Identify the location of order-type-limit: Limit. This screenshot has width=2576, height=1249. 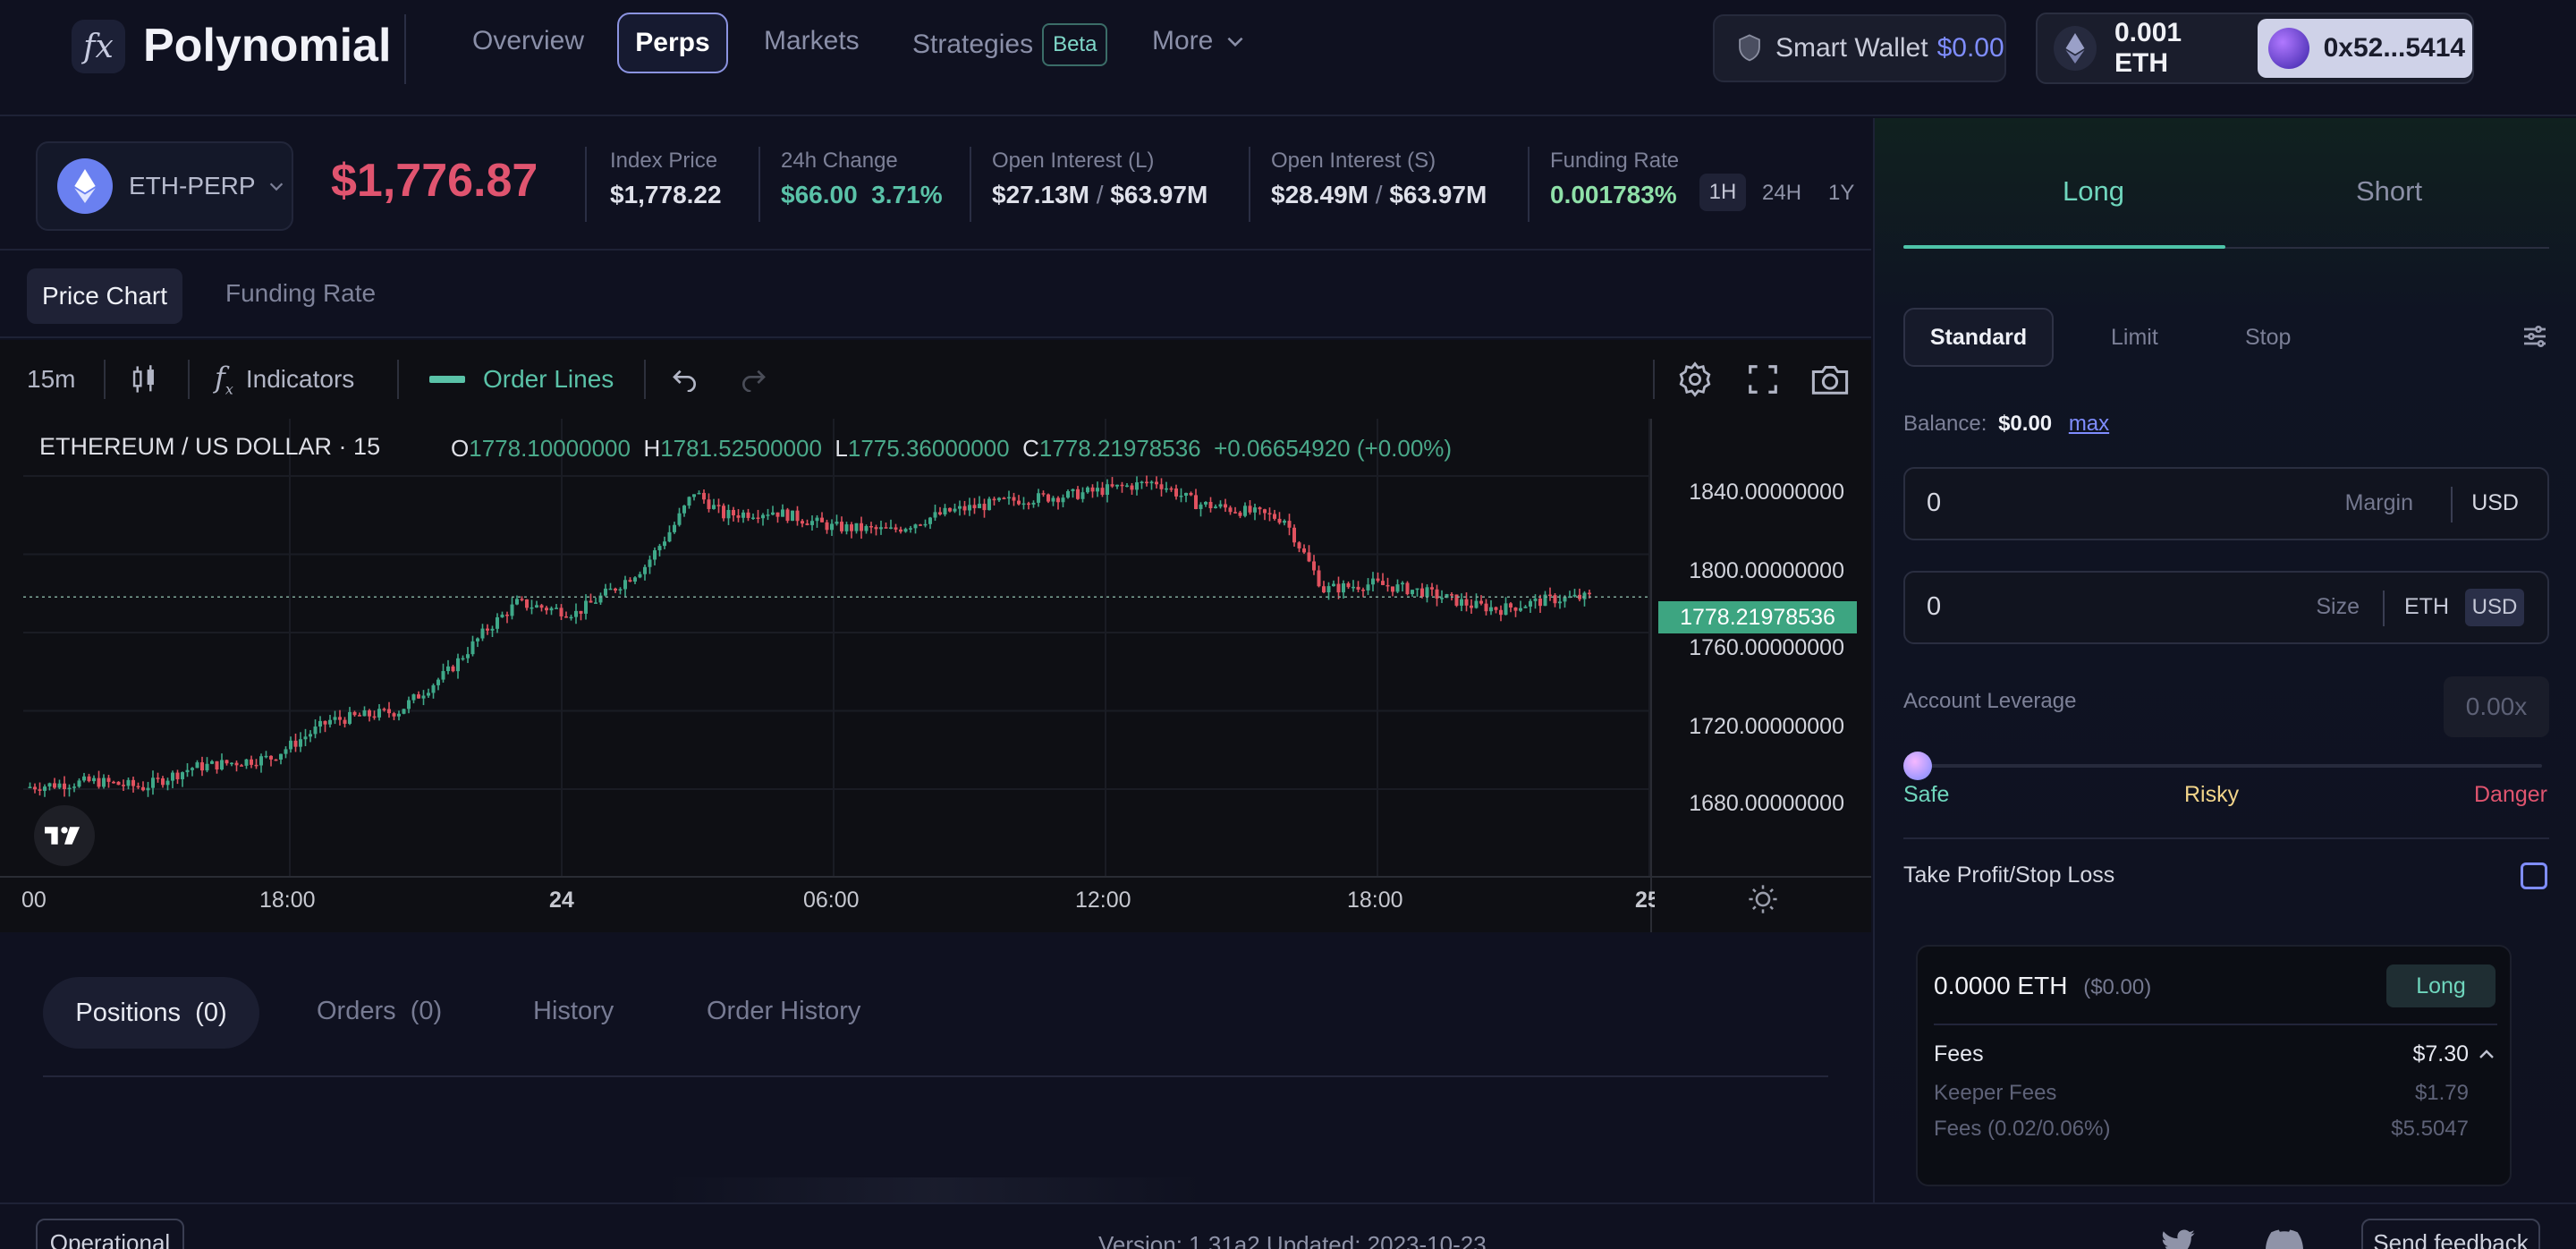
(2134, 337).